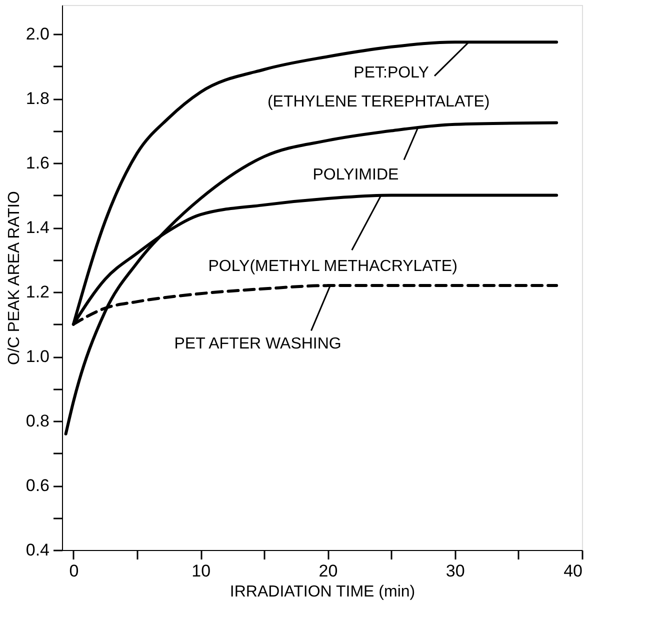  Describe the element at coordinates (14, 278) in the screenshot. I see `y-axis-title: O/C PEAK AREA RATIO` at that location.